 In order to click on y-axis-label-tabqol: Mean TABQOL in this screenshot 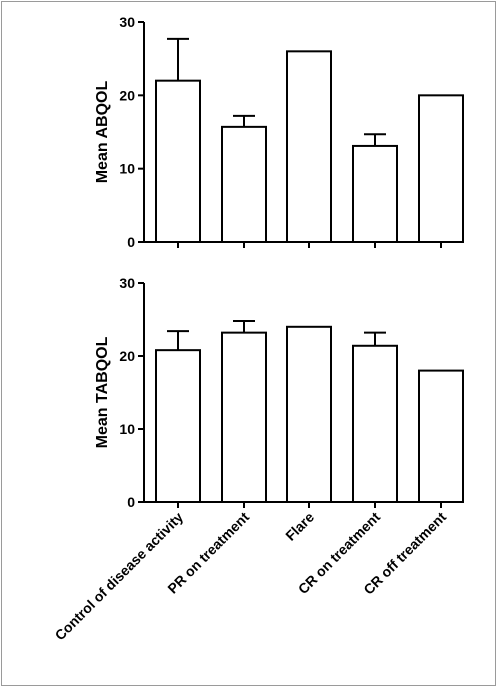, I will do `click(102, 392)`.